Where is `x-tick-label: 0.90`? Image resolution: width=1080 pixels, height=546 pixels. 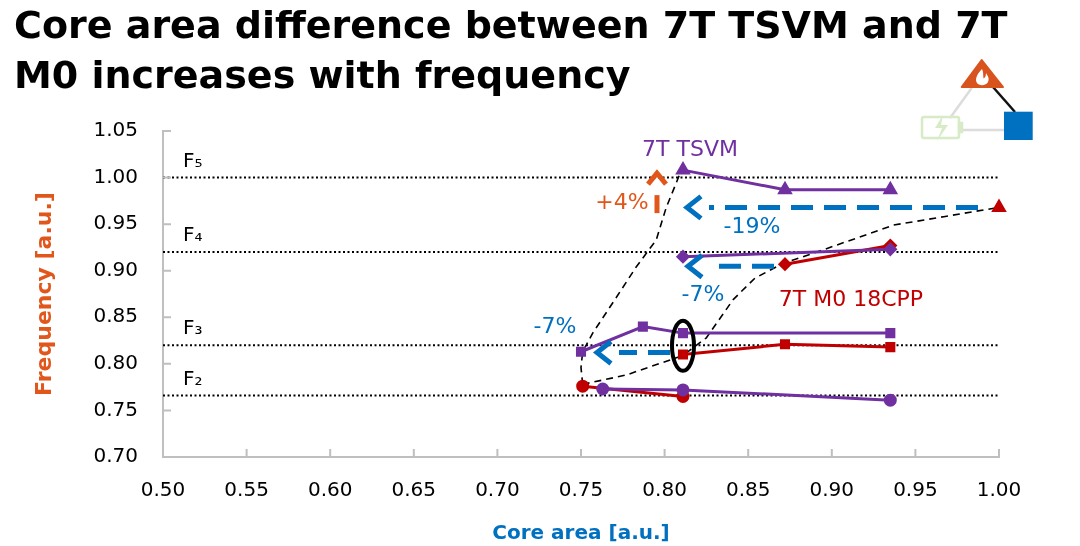 x-tick-label: 0.90 is located at coordinates (832, 489).